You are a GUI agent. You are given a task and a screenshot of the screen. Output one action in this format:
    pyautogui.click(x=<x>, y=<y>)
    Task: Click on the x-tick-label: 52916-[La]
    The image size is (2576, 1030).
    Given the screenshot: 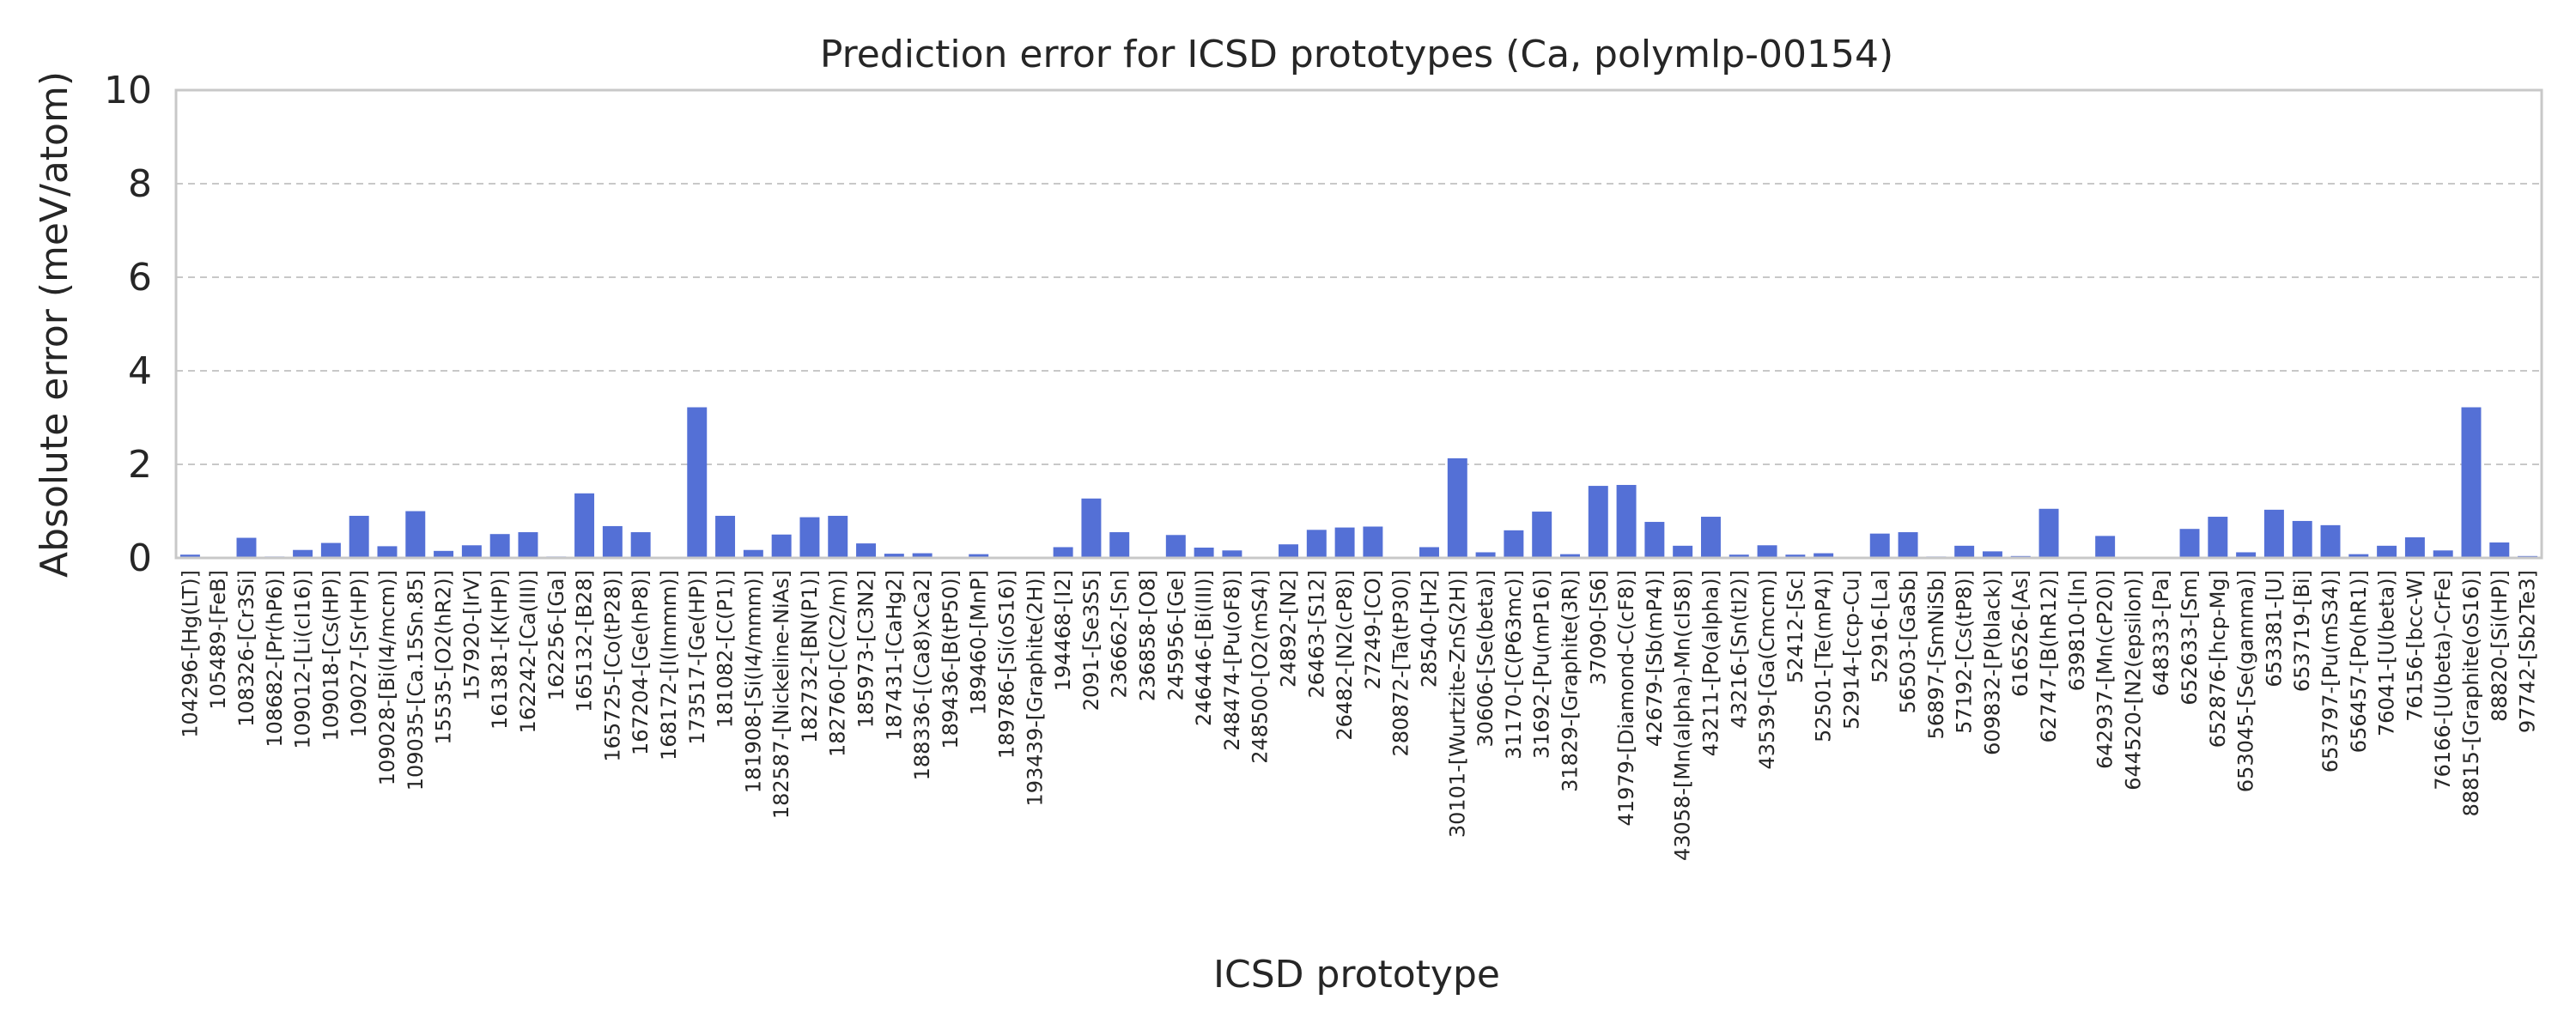 What is the action you would take?
    pyautogui.click(x=1880, y=626)
    